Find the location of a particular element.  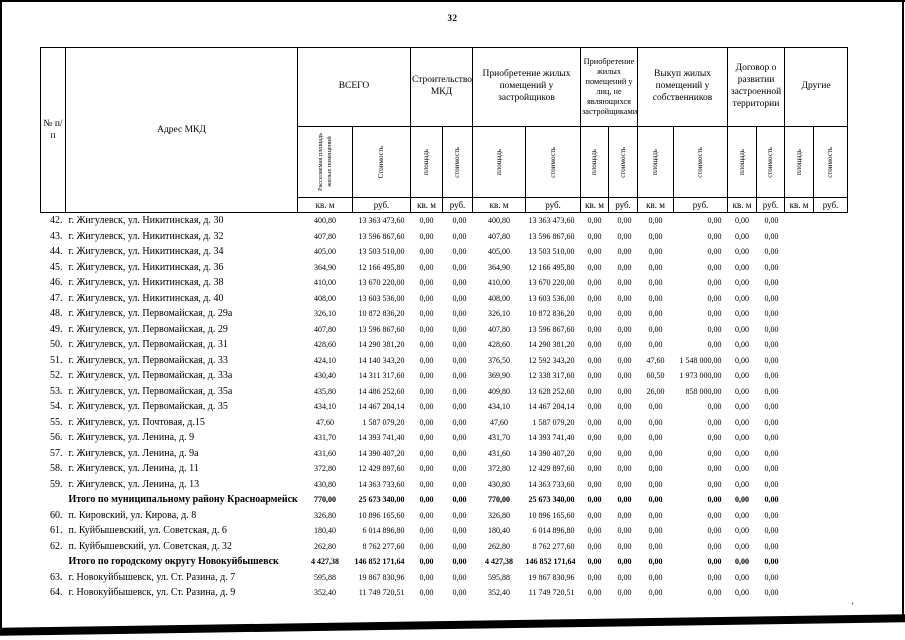

row-number is located at coordinates (53, 562).